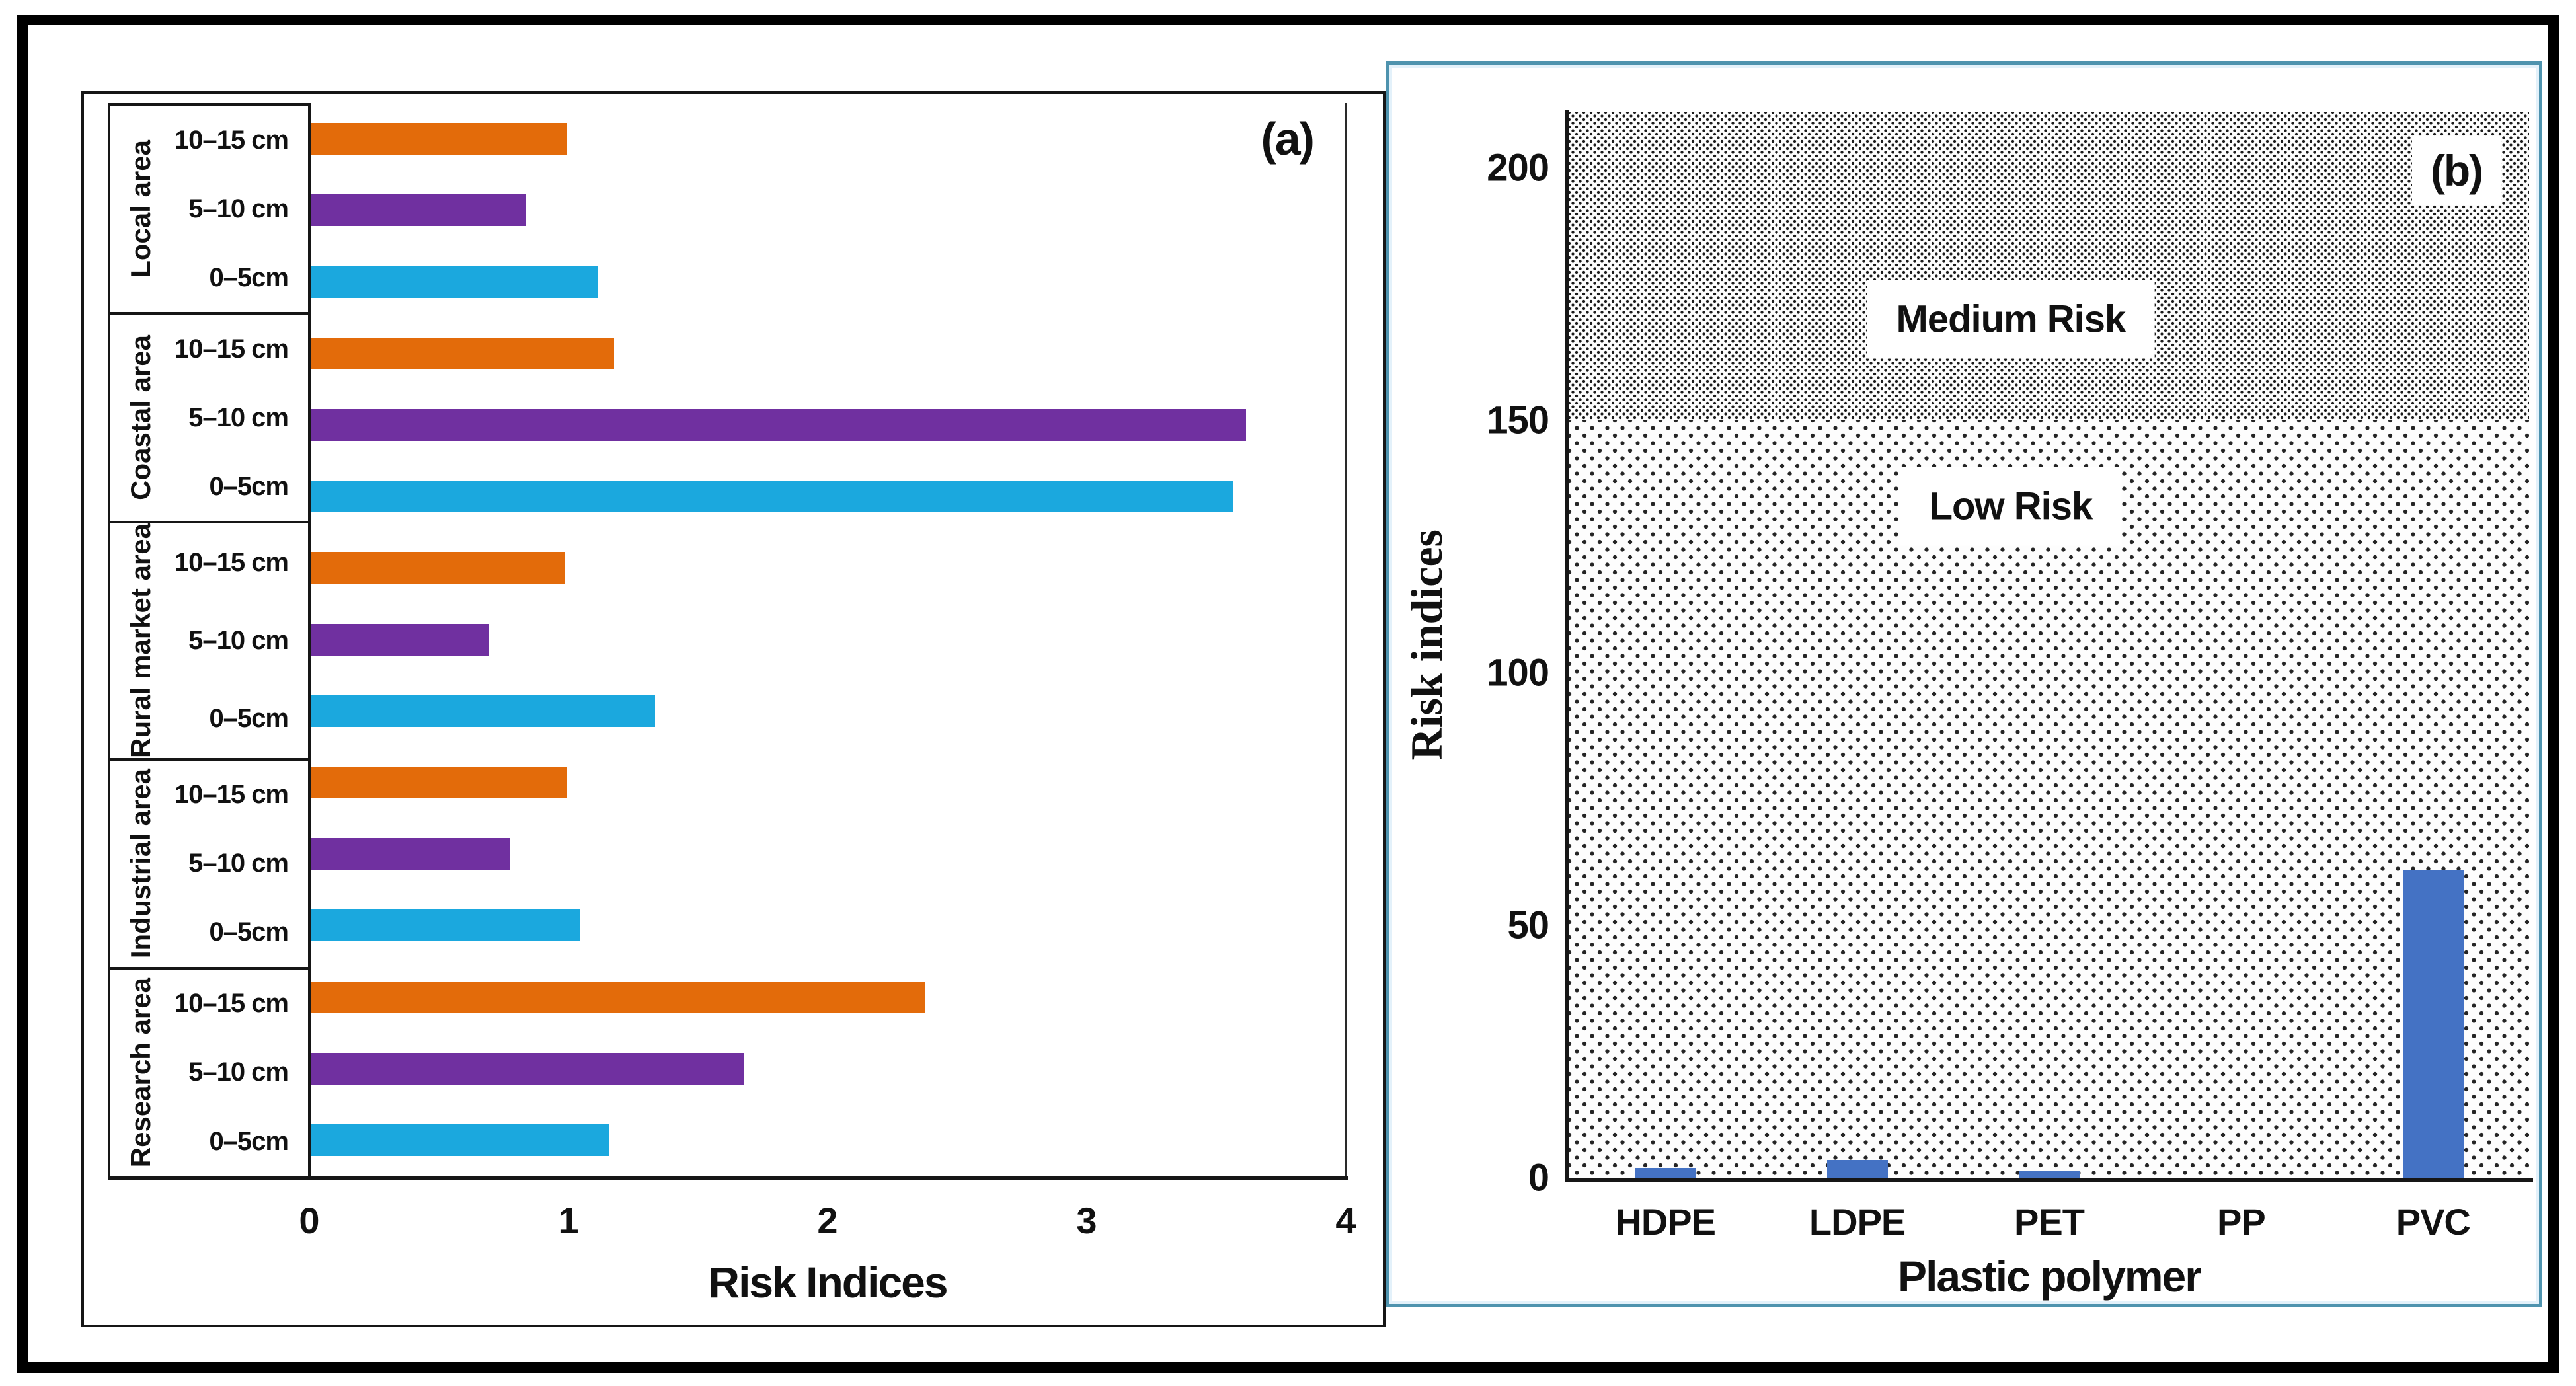 This screenshot has height=1386, width=2576. Describe the element at coordinates (2049, 1180) in the screenshot. I see `panel-b-x-axis-line` at that location.